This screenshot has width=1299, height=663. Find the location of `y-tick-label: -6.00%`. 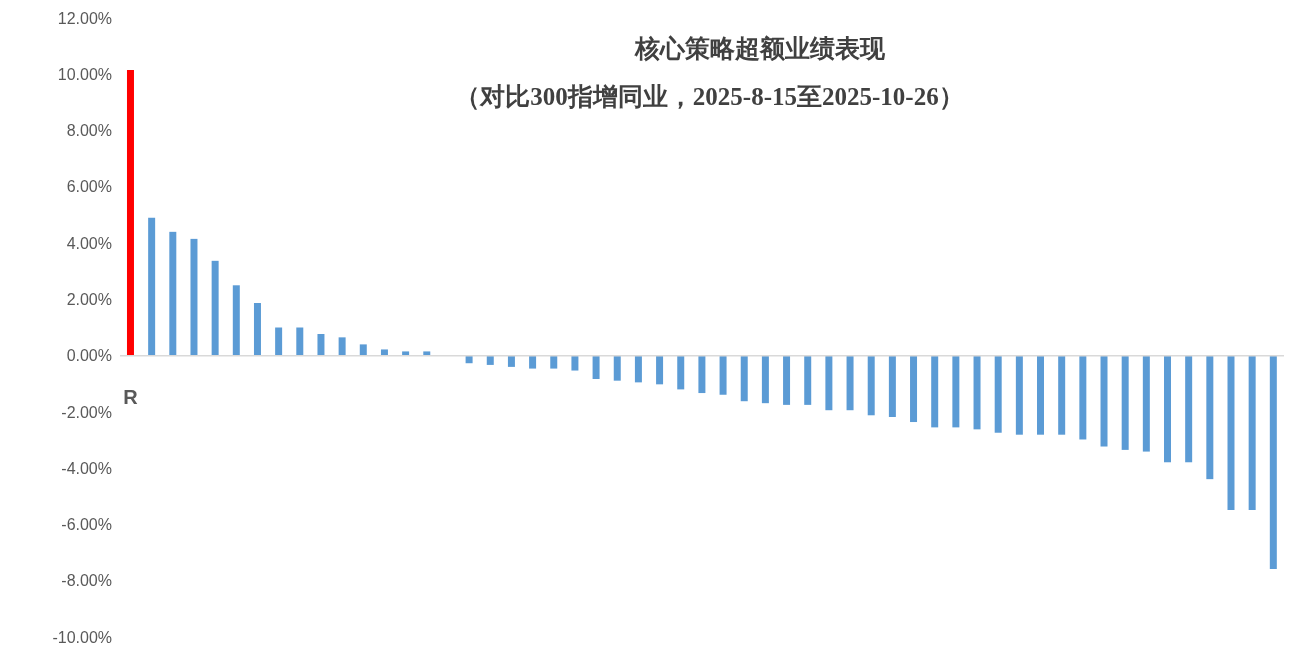

y-tick-label: -6.00% is located at coordinates (86, 525).